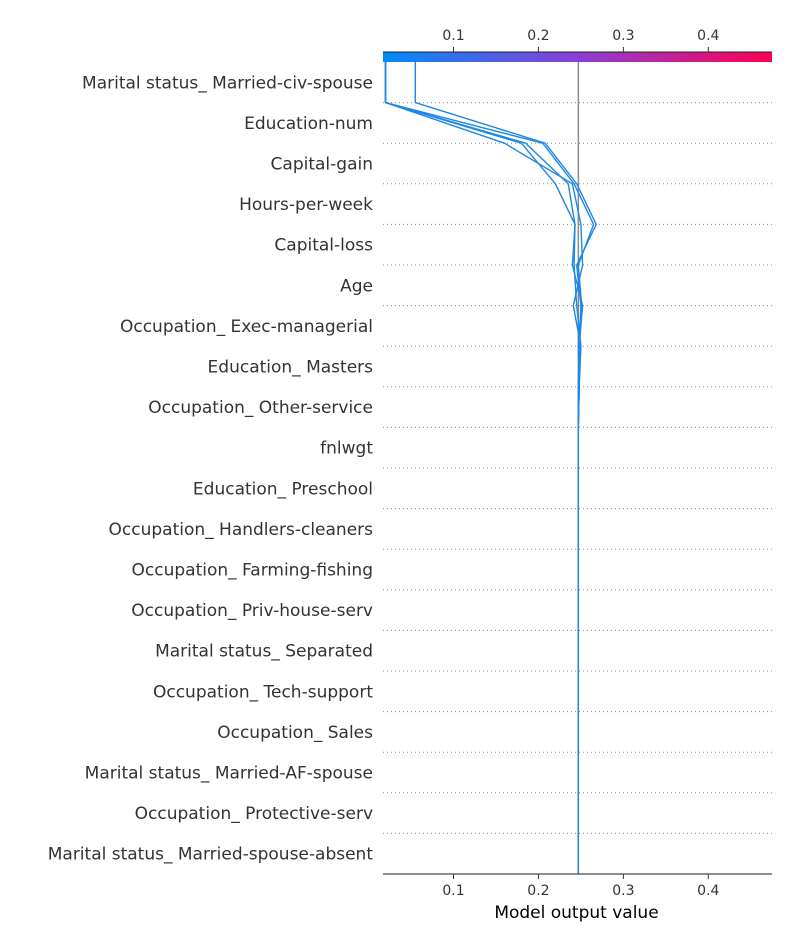  Describe the element at coordinates (538, 891) in the screenshot. I see `bottom-tick-label: 0.2` at that location.